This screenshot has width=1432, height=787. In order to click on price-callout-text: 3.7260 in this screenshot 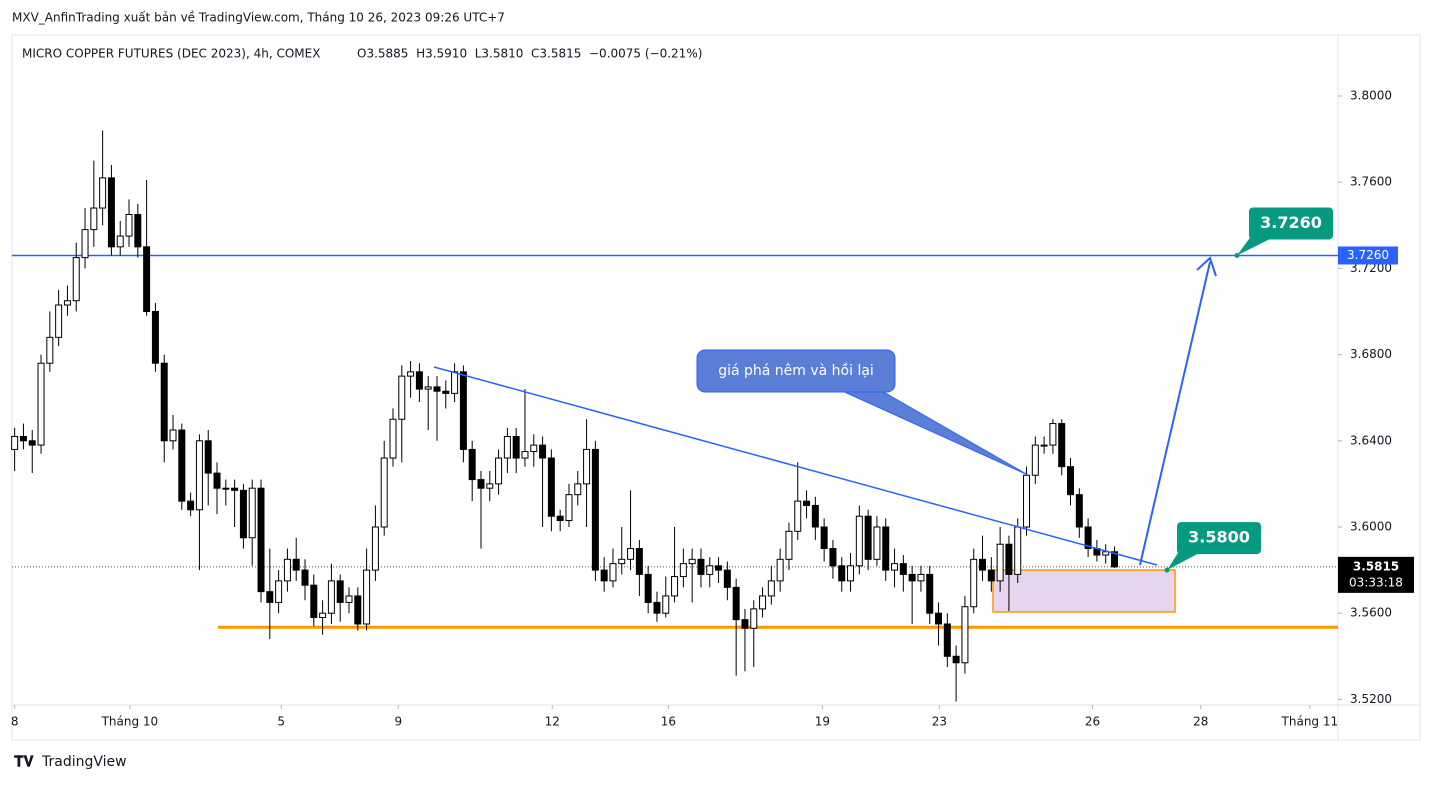, I will do `click(1291, 222)`.